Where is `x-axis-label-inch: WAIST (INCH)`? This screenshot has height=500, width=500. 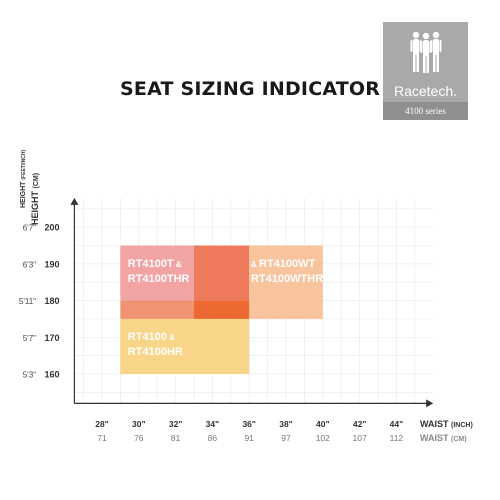
x-axis-label-inch: WAIST (INCH) is located at coordinates (446, 424).